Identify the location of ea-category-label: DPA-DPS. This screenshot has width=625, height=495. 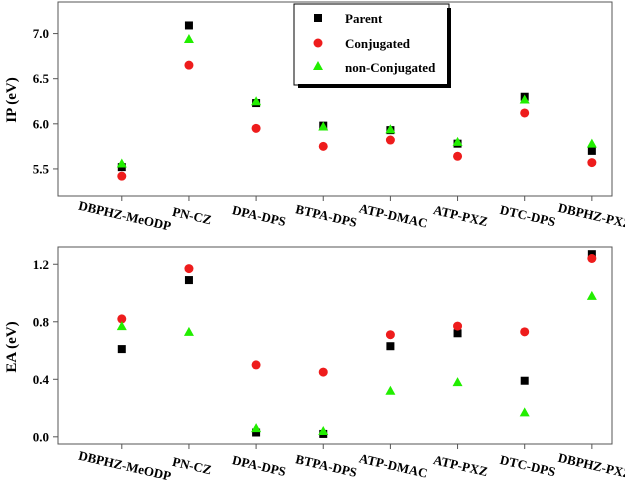
(259, 465).